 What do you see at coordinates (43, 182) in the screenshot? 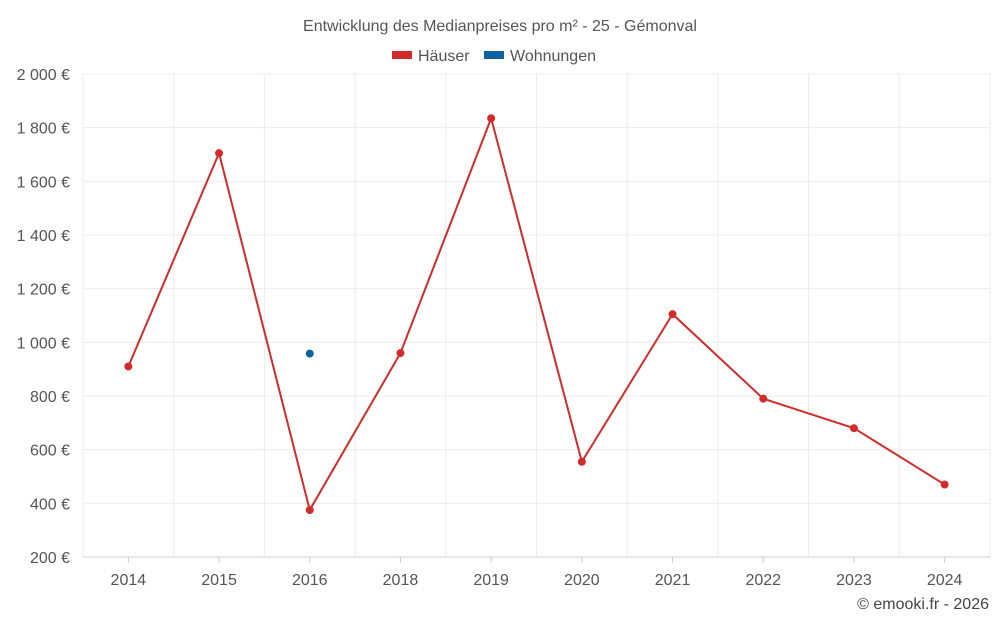
I see `y-tick-label: 1 600 €` at bounding box center [43, 182].